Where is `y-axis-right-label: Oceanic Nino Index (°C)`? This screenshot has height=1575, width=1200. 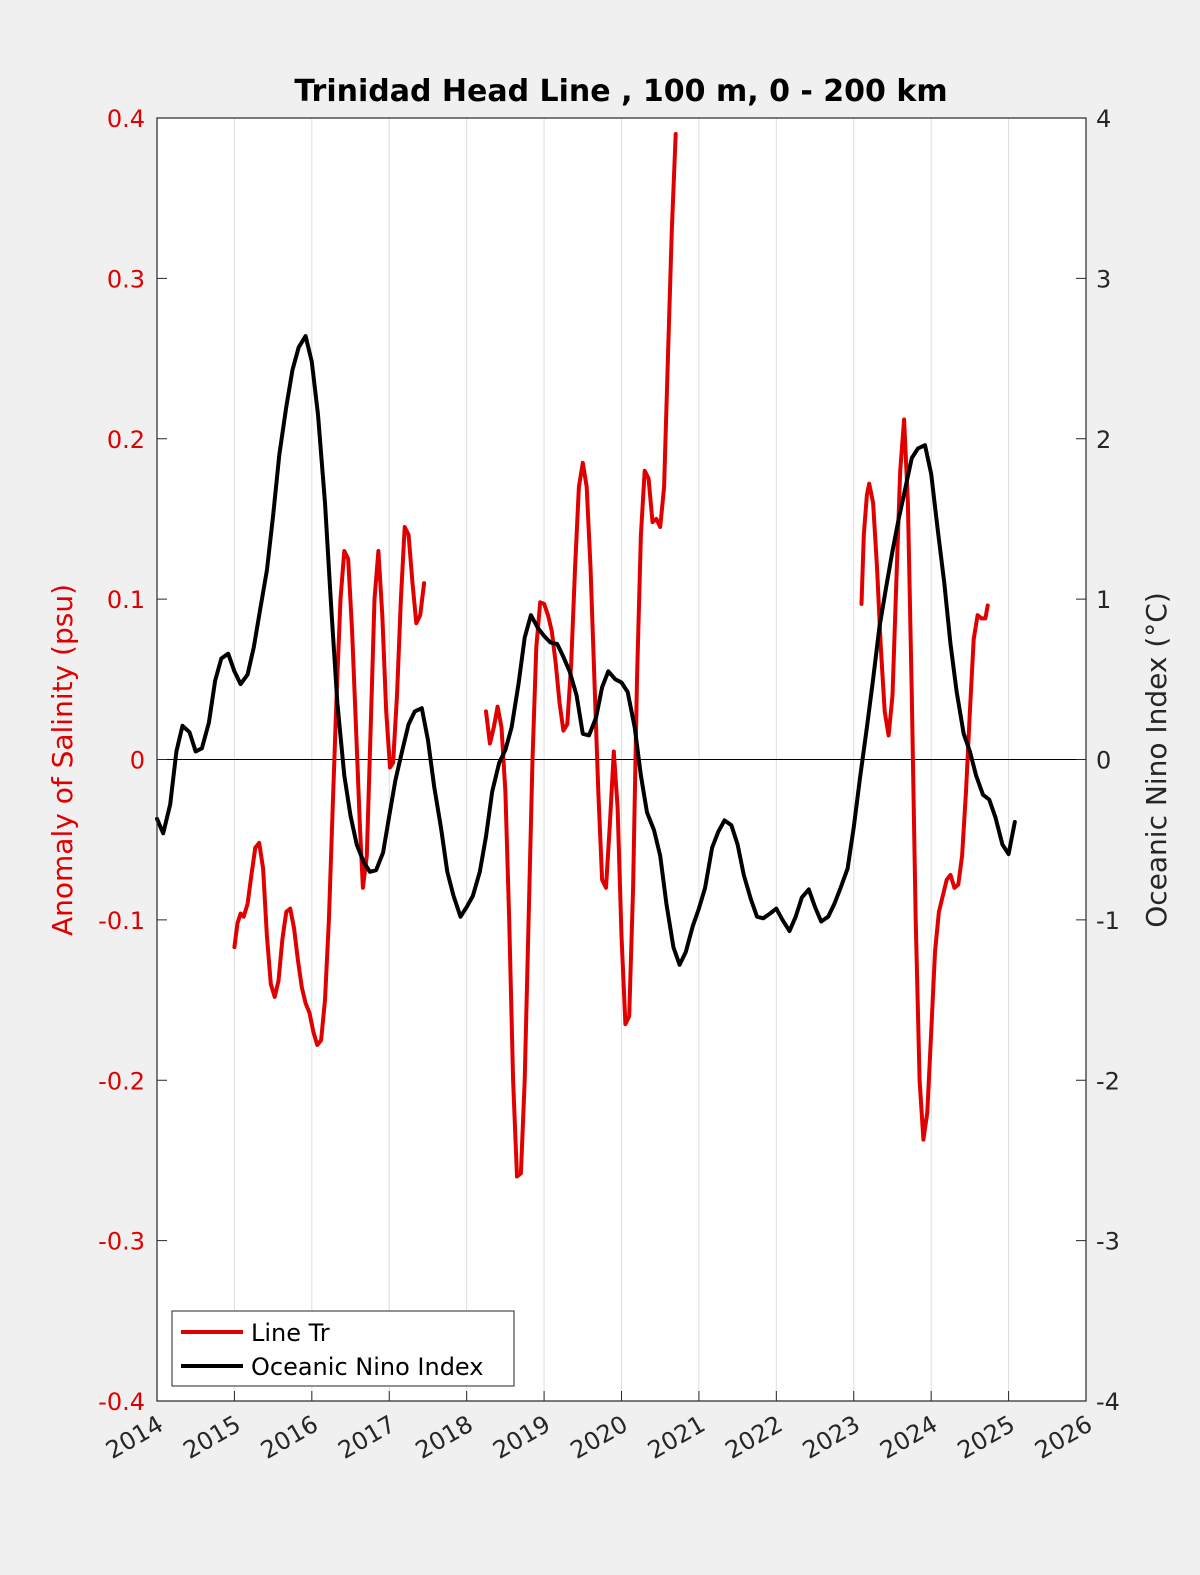 y-axis-right-label: Oceanic Nino Index (°C) is located at coordinates (1156, 760).